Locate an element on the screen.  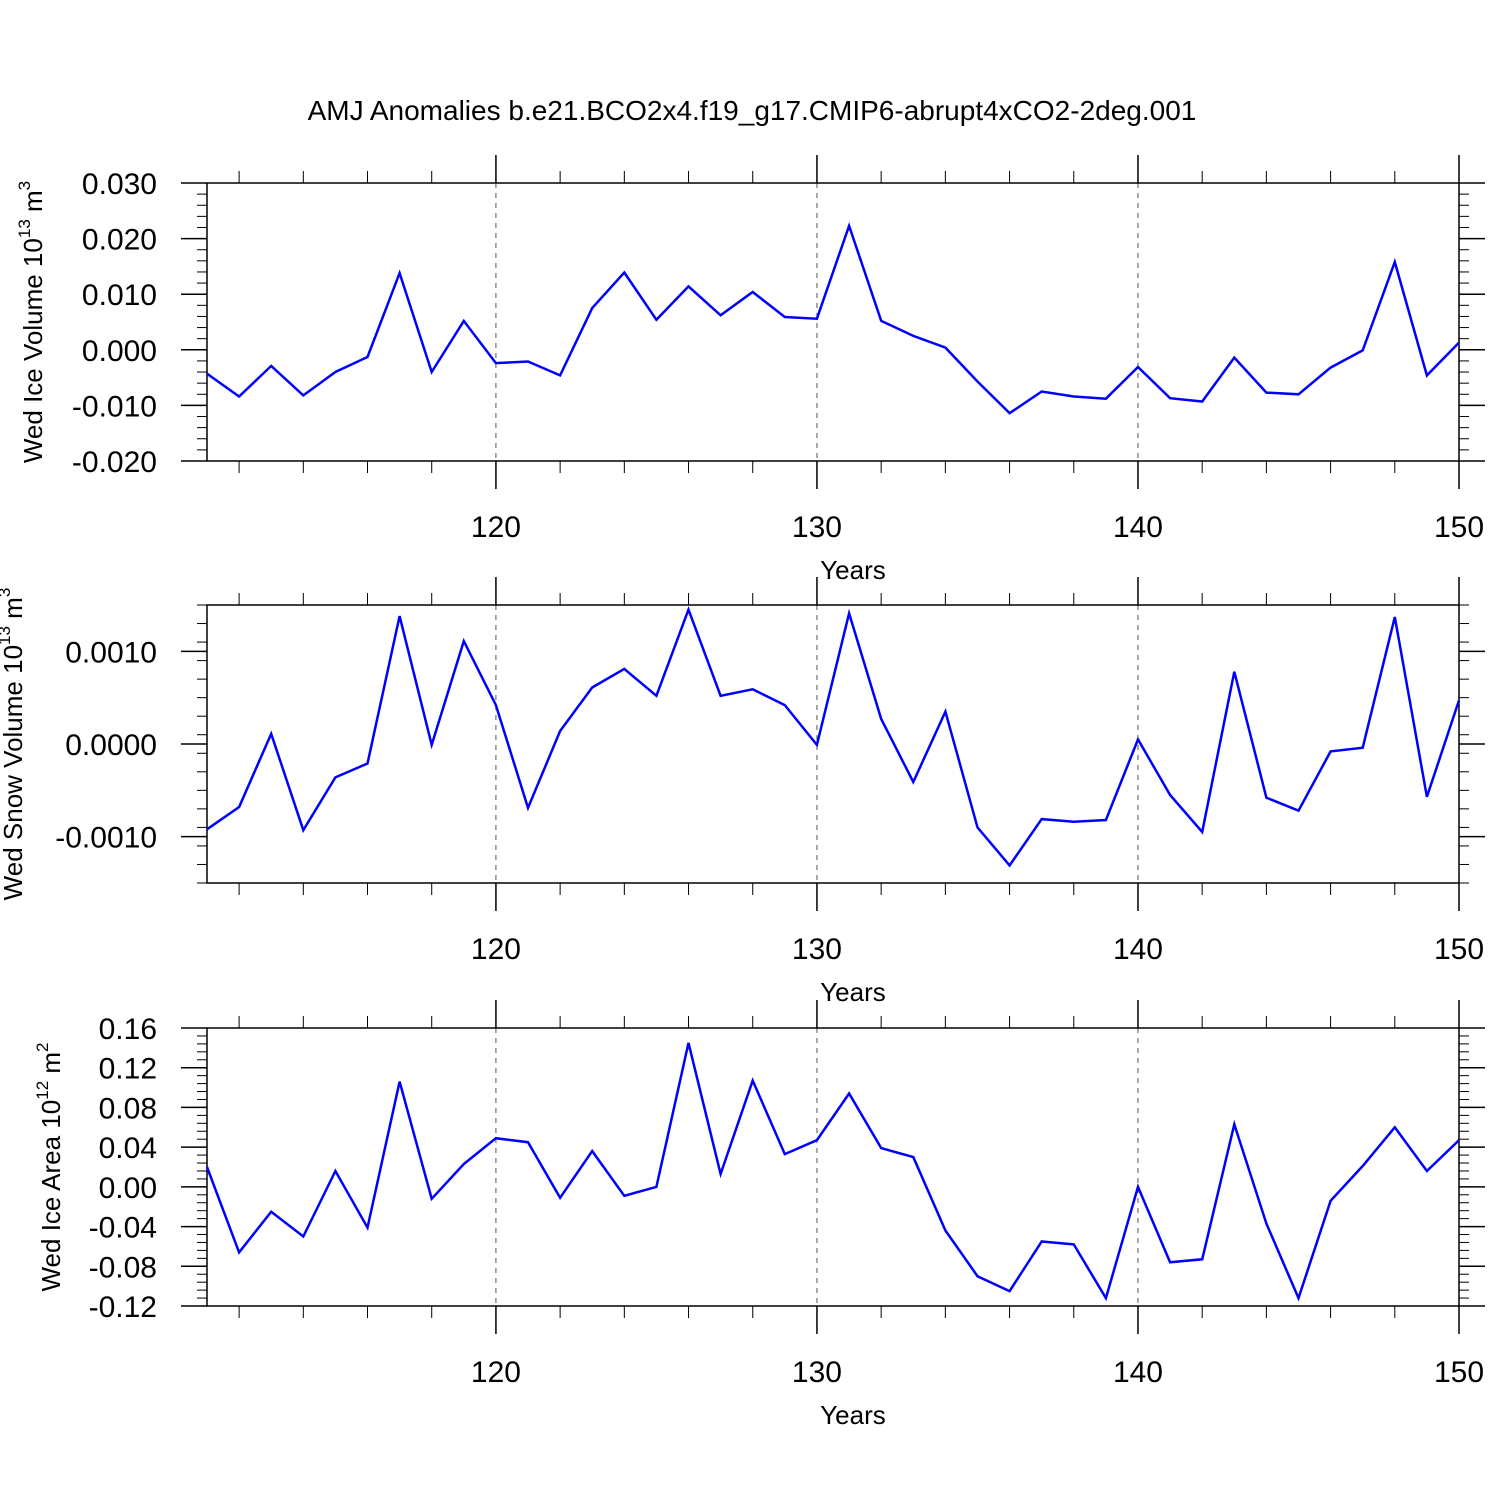
y-axis-label-text: Wed Ice Volume 10 is located at coordinates (33, 350).